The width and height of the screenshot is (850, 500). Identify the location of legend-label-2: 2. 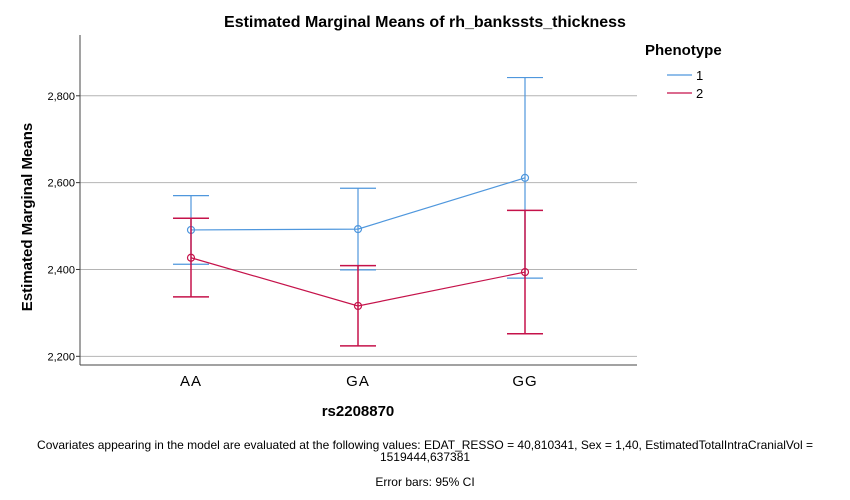
(699, 93).